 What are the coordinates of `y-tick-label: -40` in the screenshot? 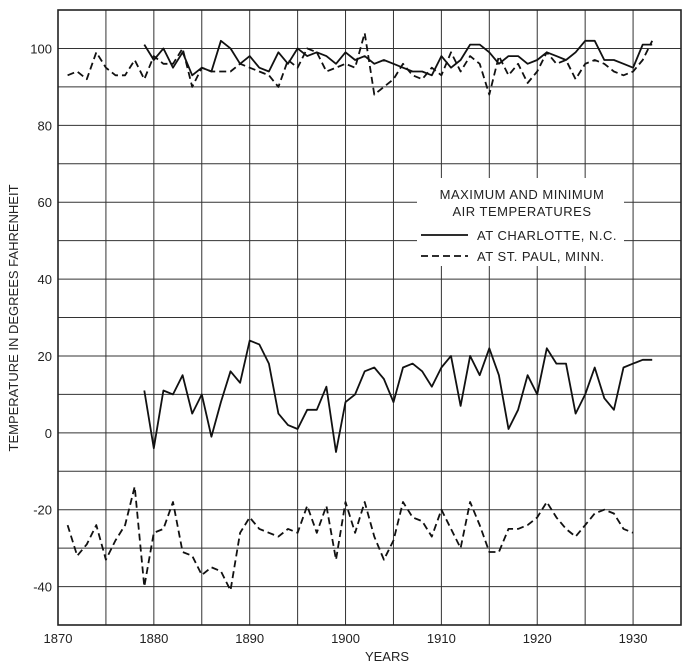 It's located at (42, 587).